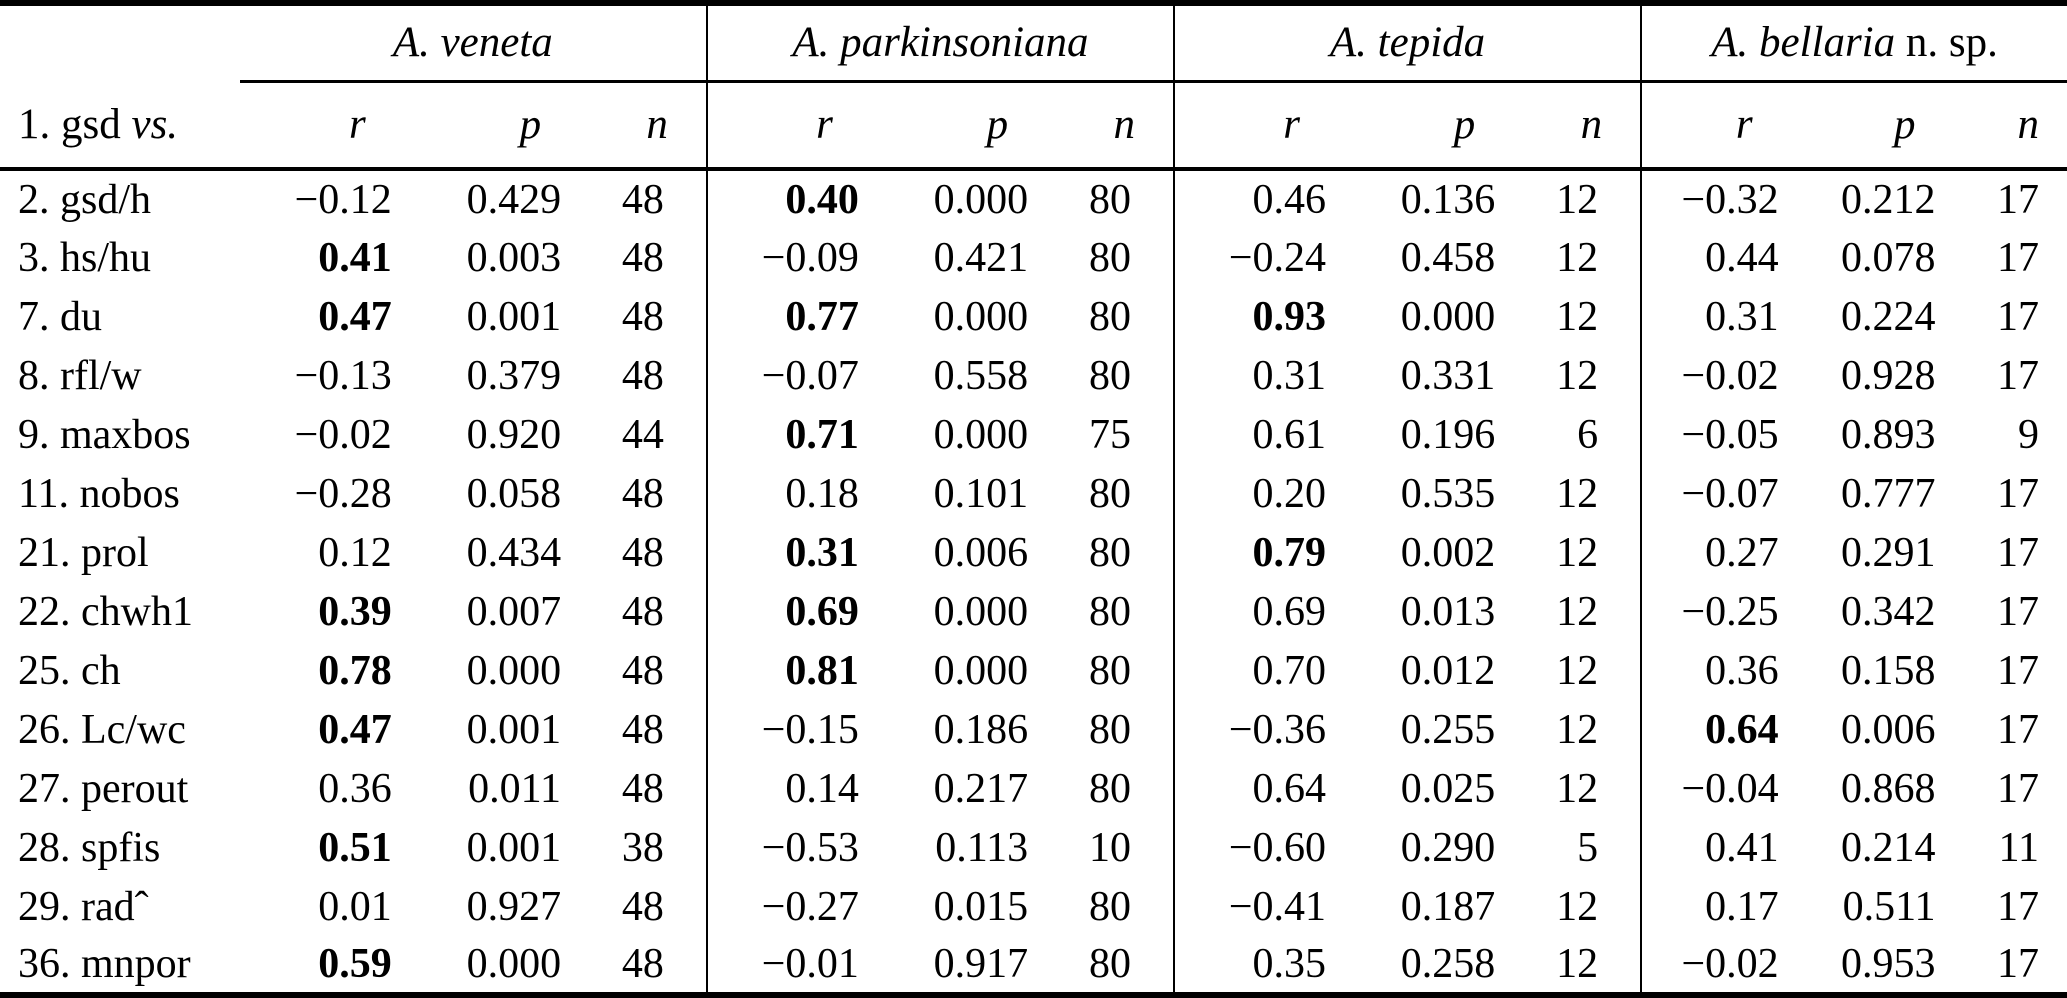 This screenshot has width=2067, height=998. Describe the element at coordinates (104, 964) in the screenshot. I see `row-label: 36. mnpor` at that location.